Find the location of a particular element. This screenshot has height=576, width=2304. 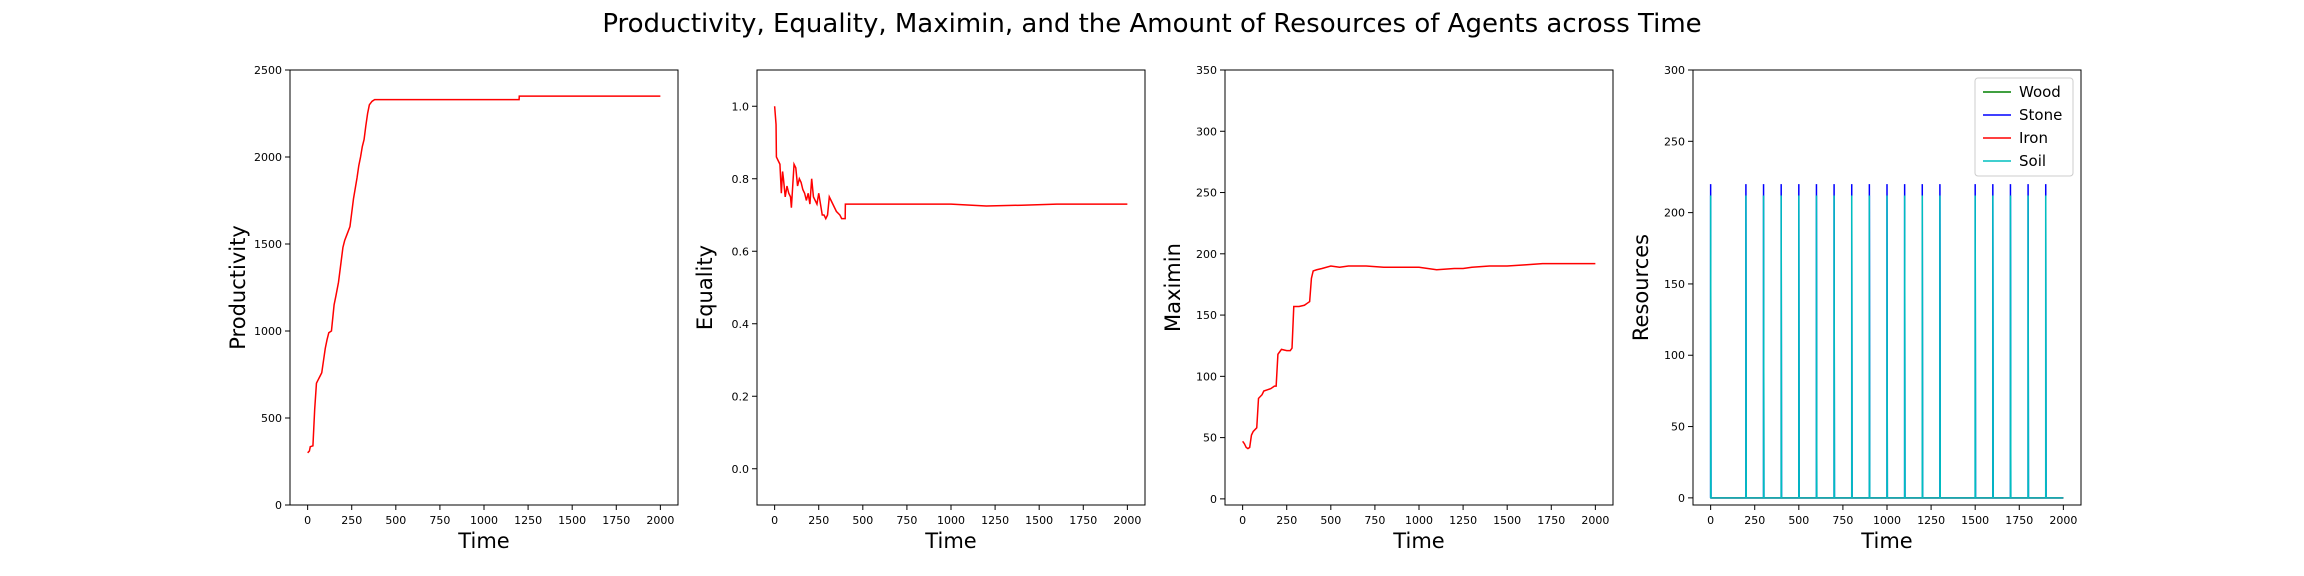

y-tick-label: 500 is located at coordinates (271, 418).